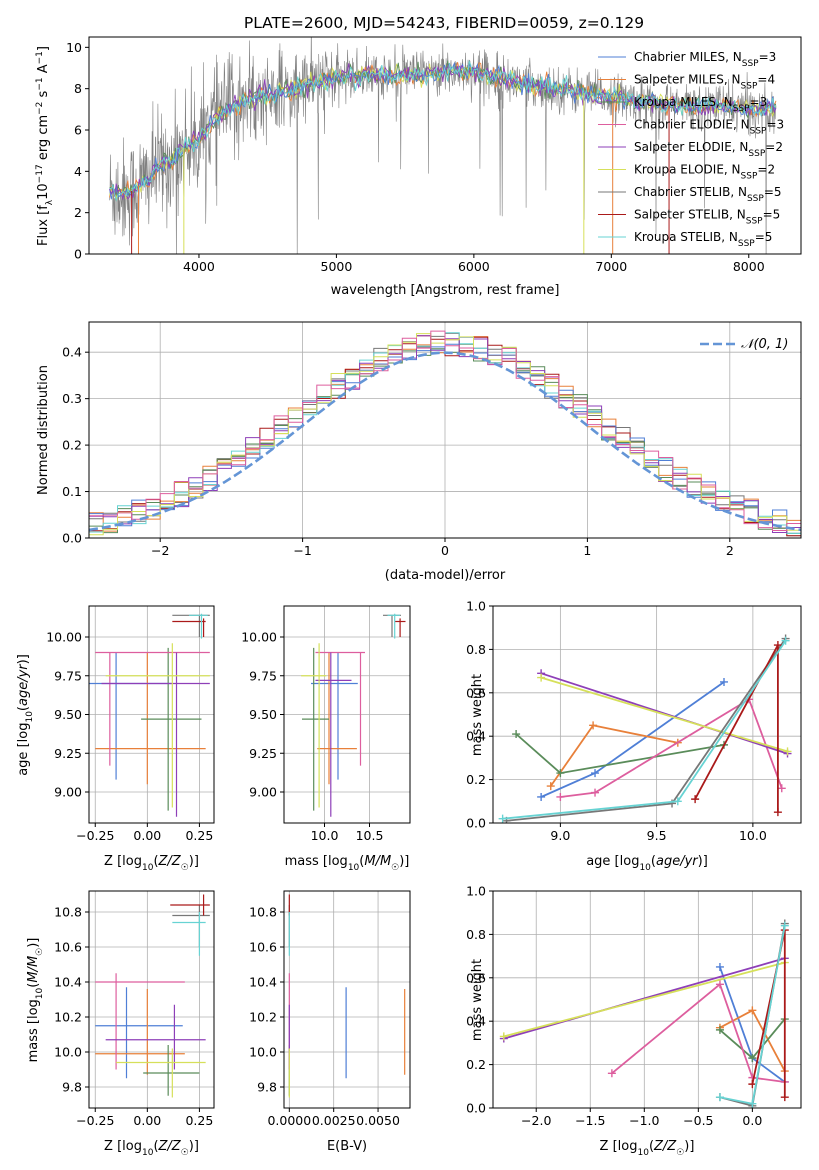  I want to click on text-part: Z [log, so click(123, 861).